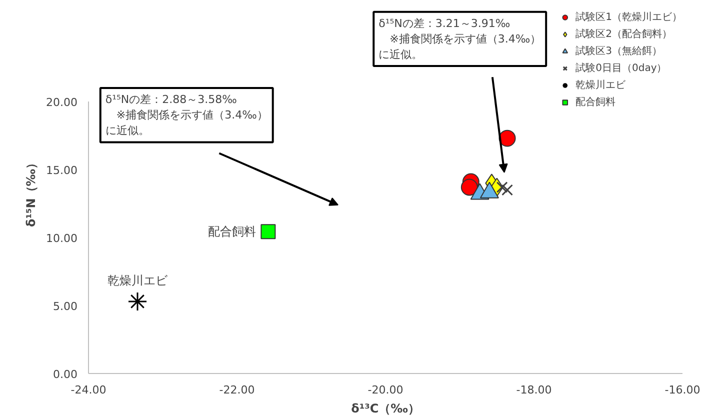  Describe the element at coordinates (385, 409) in the screenshot. I see `x-axis-title: δ¹³C（‰）` at that location.